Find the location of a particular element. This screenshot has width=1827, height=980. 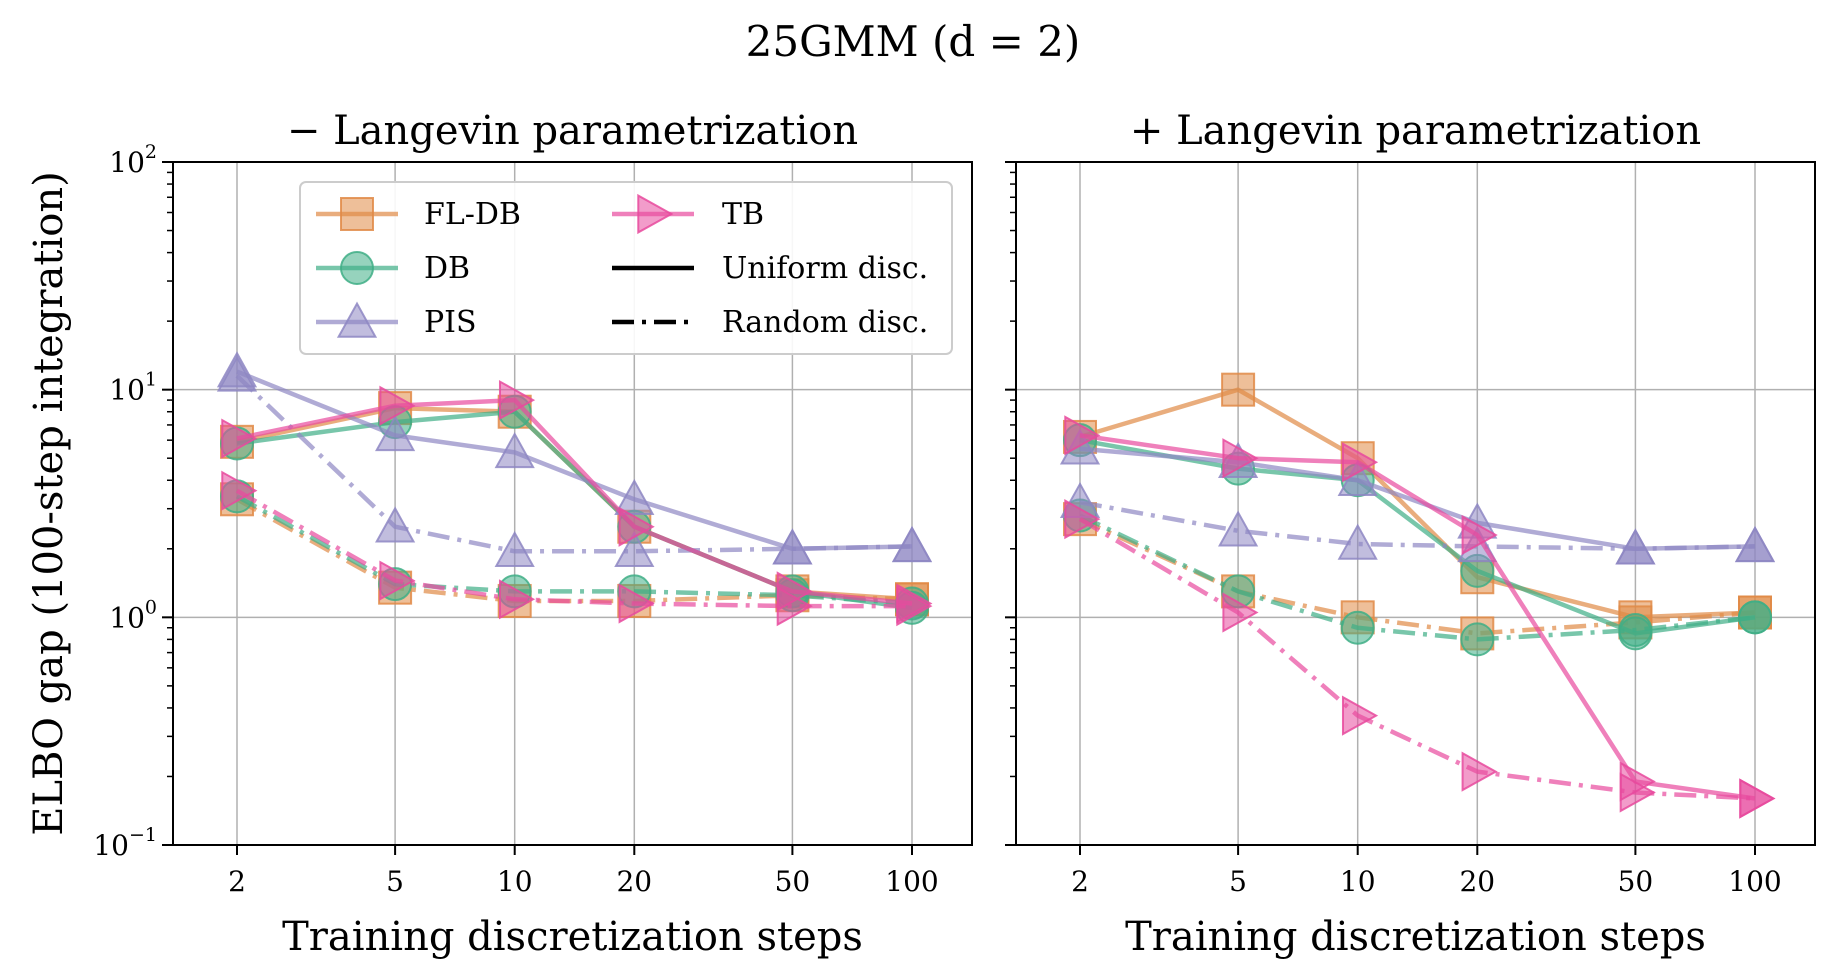

series-db-random is located at coordinates (1417, 577).